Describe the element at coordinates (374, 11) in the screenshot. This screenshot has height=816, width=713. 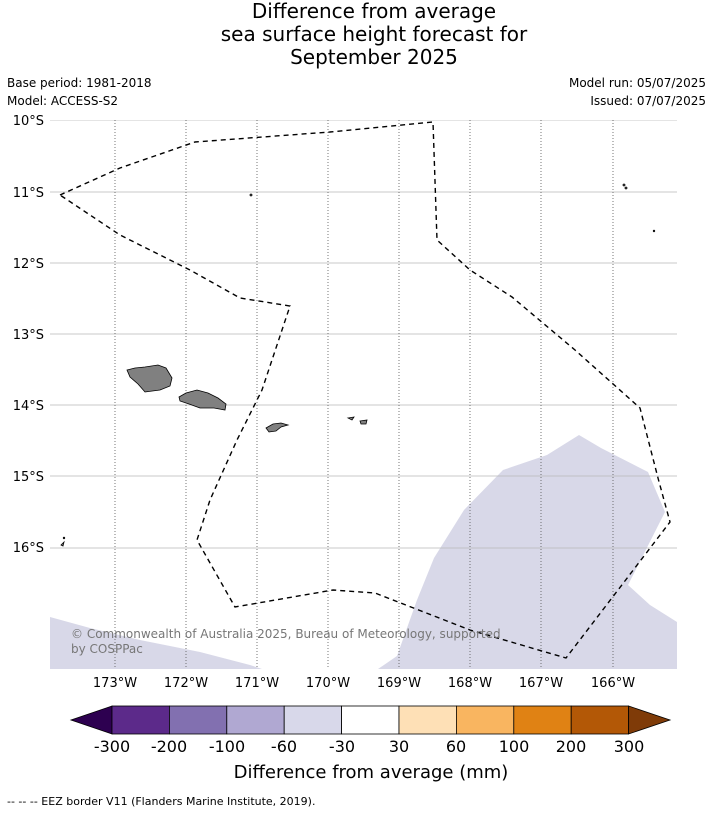
I see `title-line-1: Difference from average` at that location.